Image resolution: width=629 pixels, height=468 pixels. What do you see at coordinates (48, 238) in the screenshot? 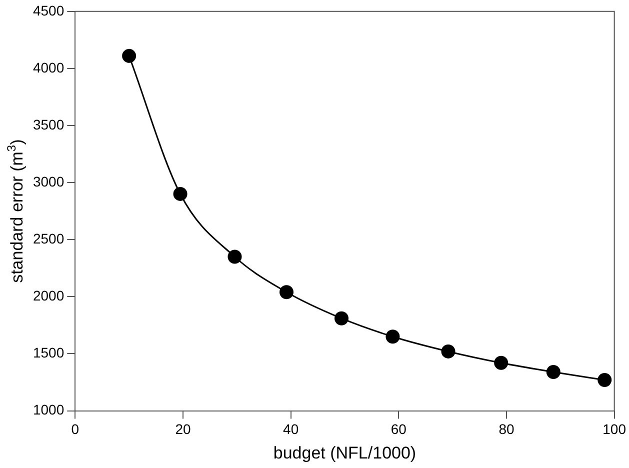
I see `y-tick-label: 2500` at bounding box center [48, 238].